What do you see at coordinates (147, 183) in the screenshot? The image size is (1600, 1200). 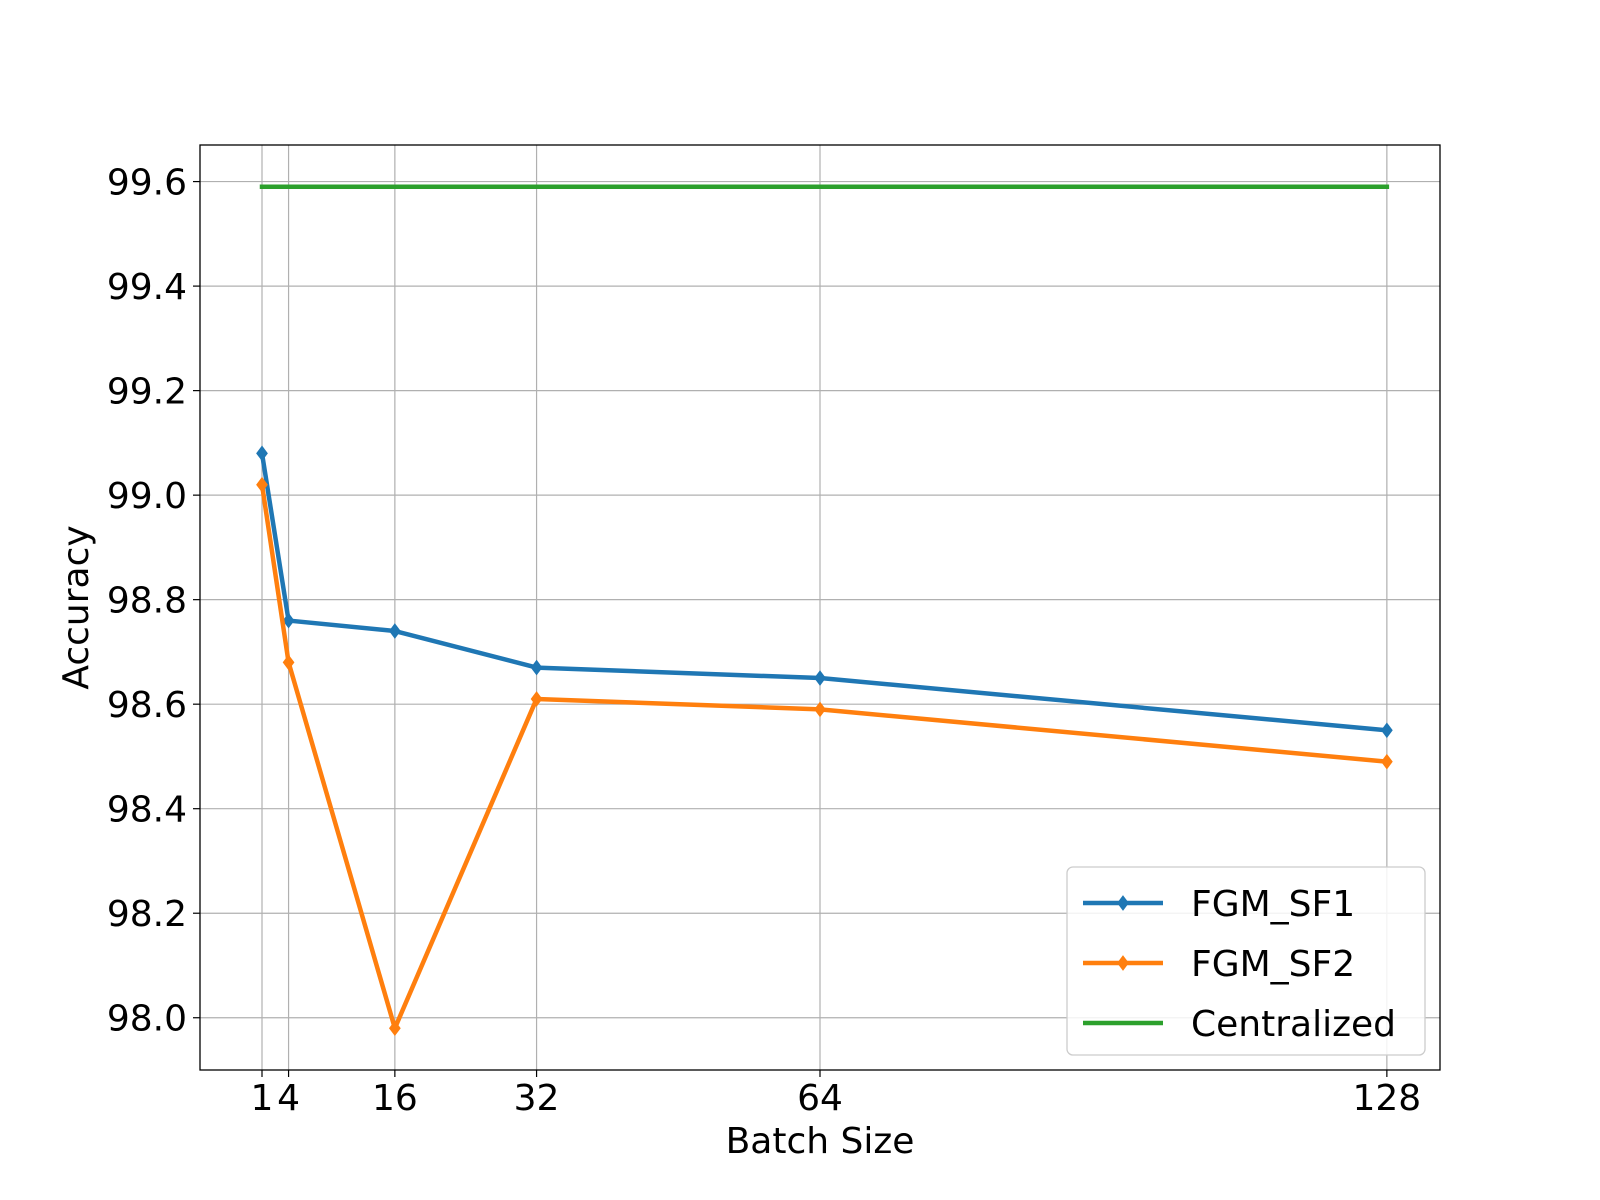 I see `y-tick-label: 99.6` at bounding box center [147, 183].